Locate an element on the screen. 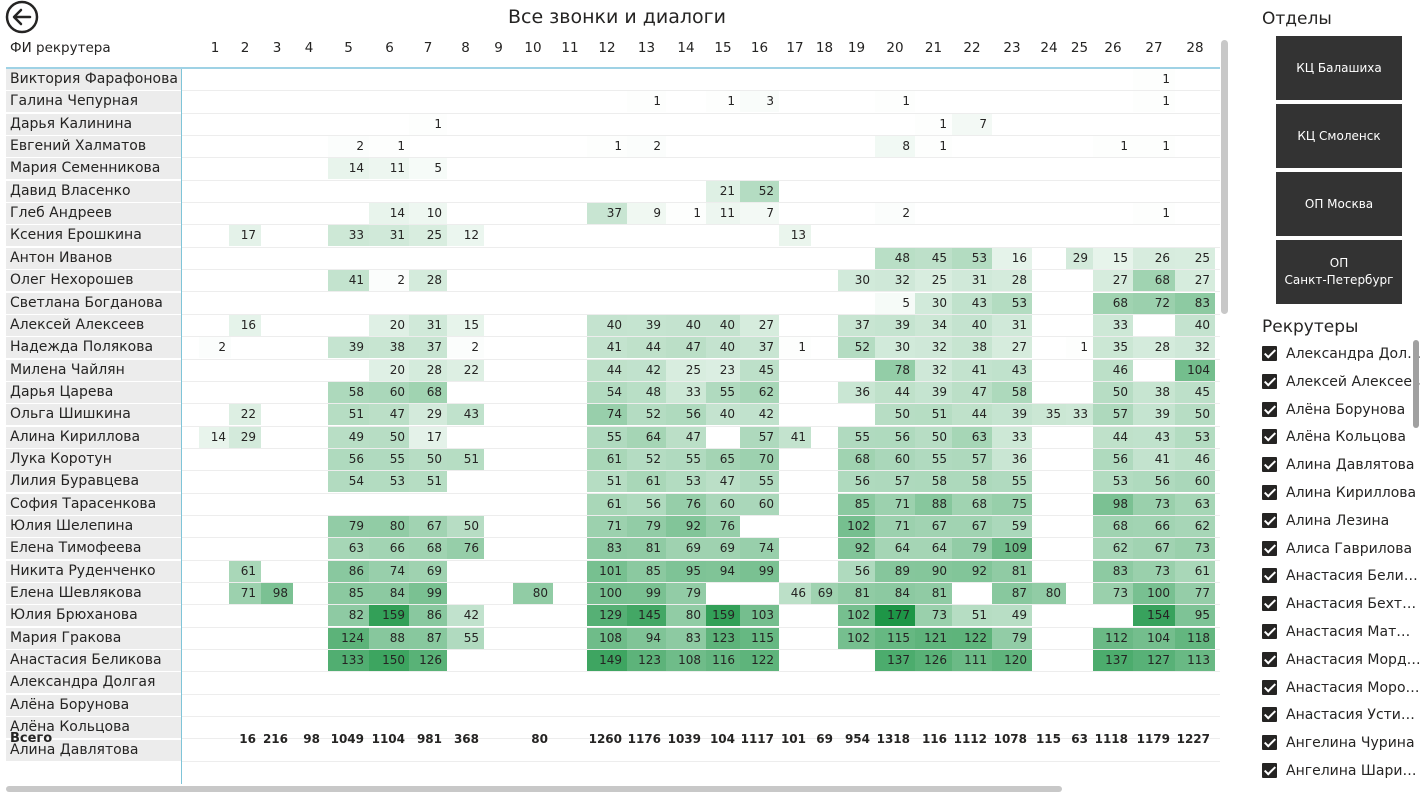 This screenshot has width=1426, height=796. cell-value: 159 is located at coordinates (389, 616).